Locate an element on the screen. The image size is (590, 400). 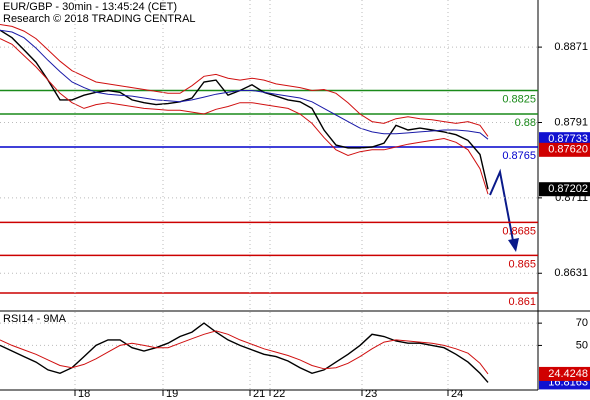
level-label: 0.8685 is located at coordinates (519, 231).